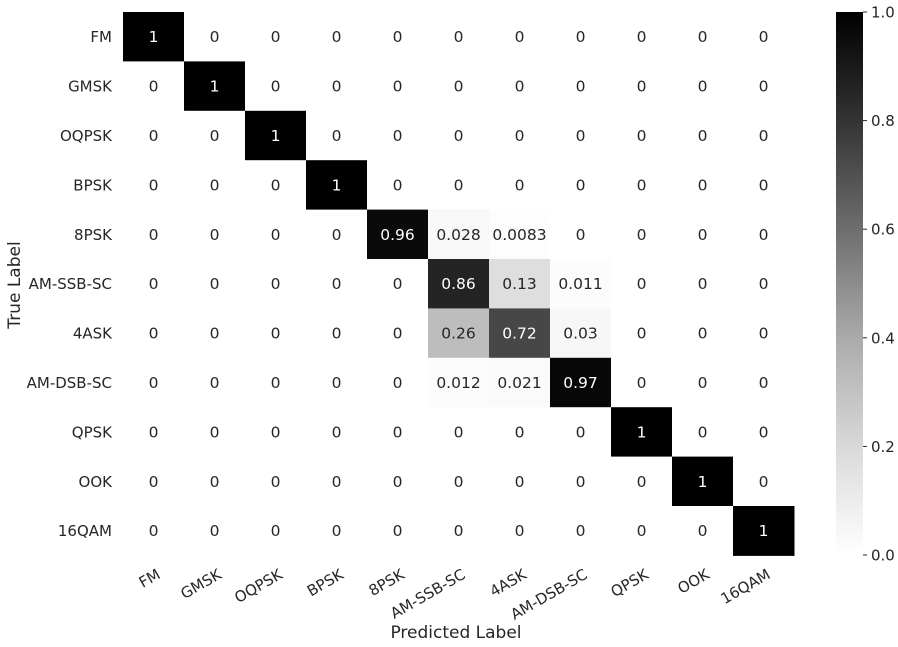  Describe the element at coordinates (883, 121) in the screenshot. I see `colorbar-tick-label: 0.8` at that location.